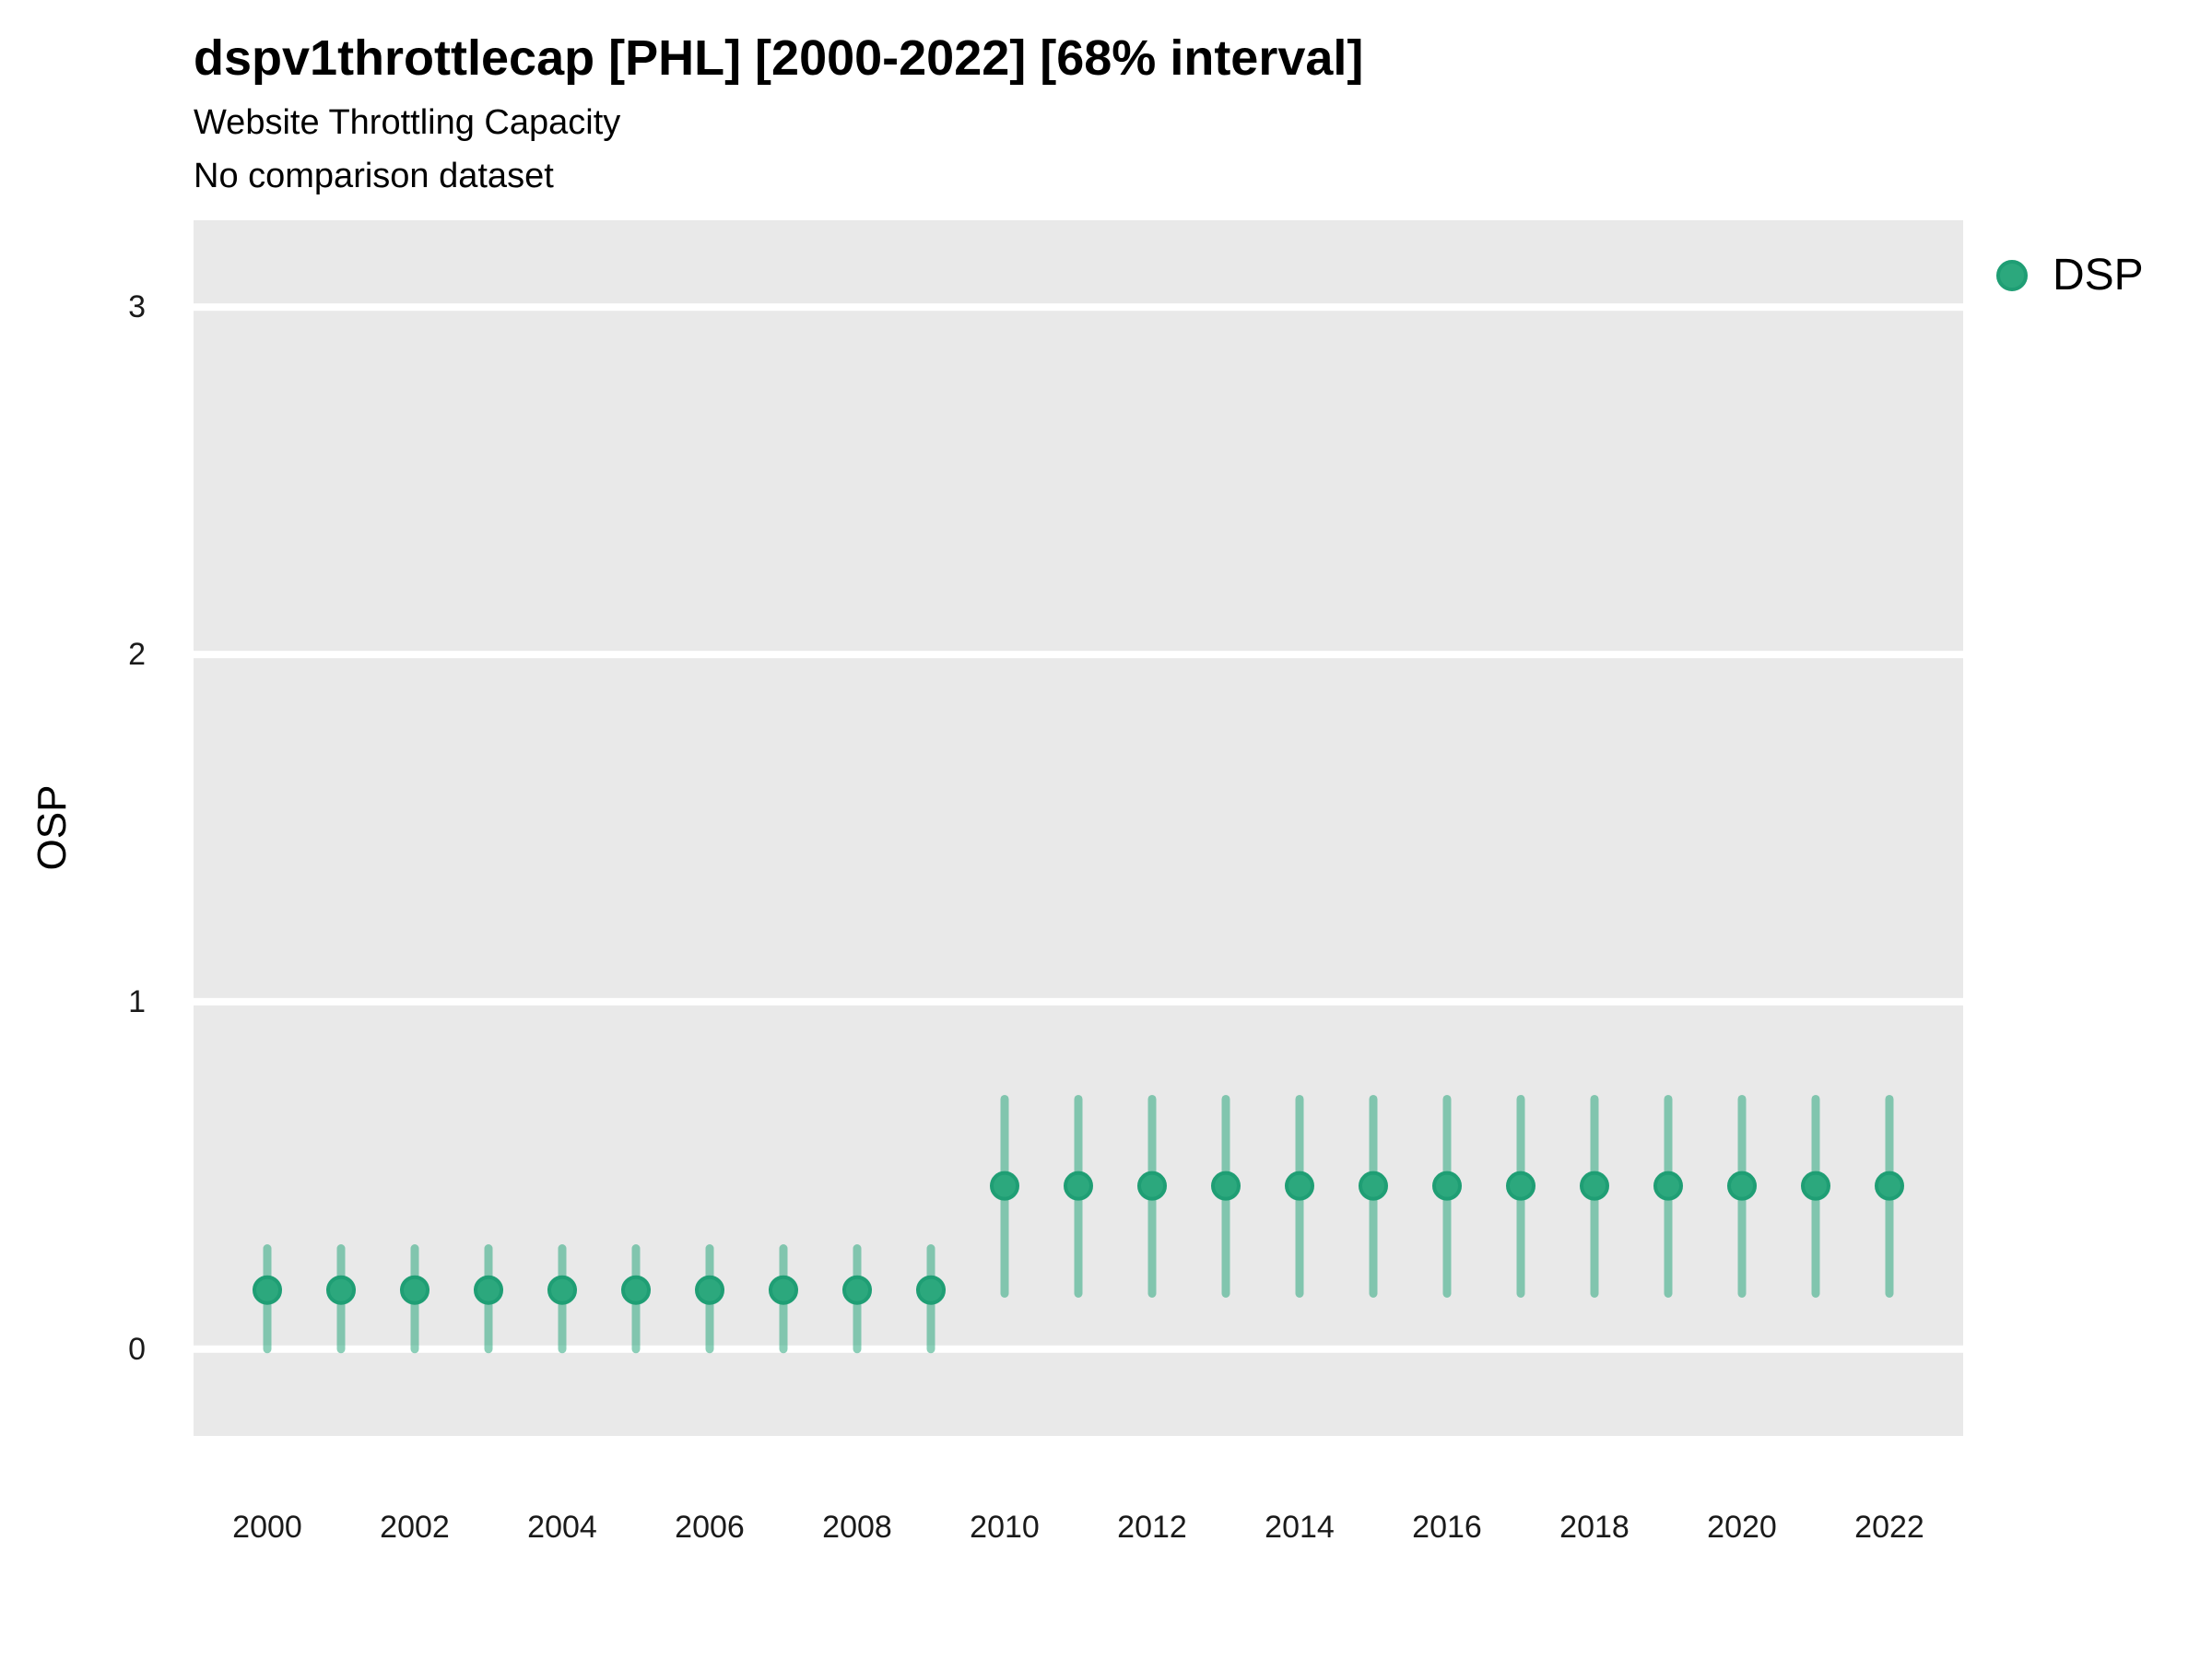 Image resolution: width=2212 pixels, height=1659 pixels. Describe the element at coordinates (1373, 1186) in the screenshot. I see `data-point-2015` at that location.